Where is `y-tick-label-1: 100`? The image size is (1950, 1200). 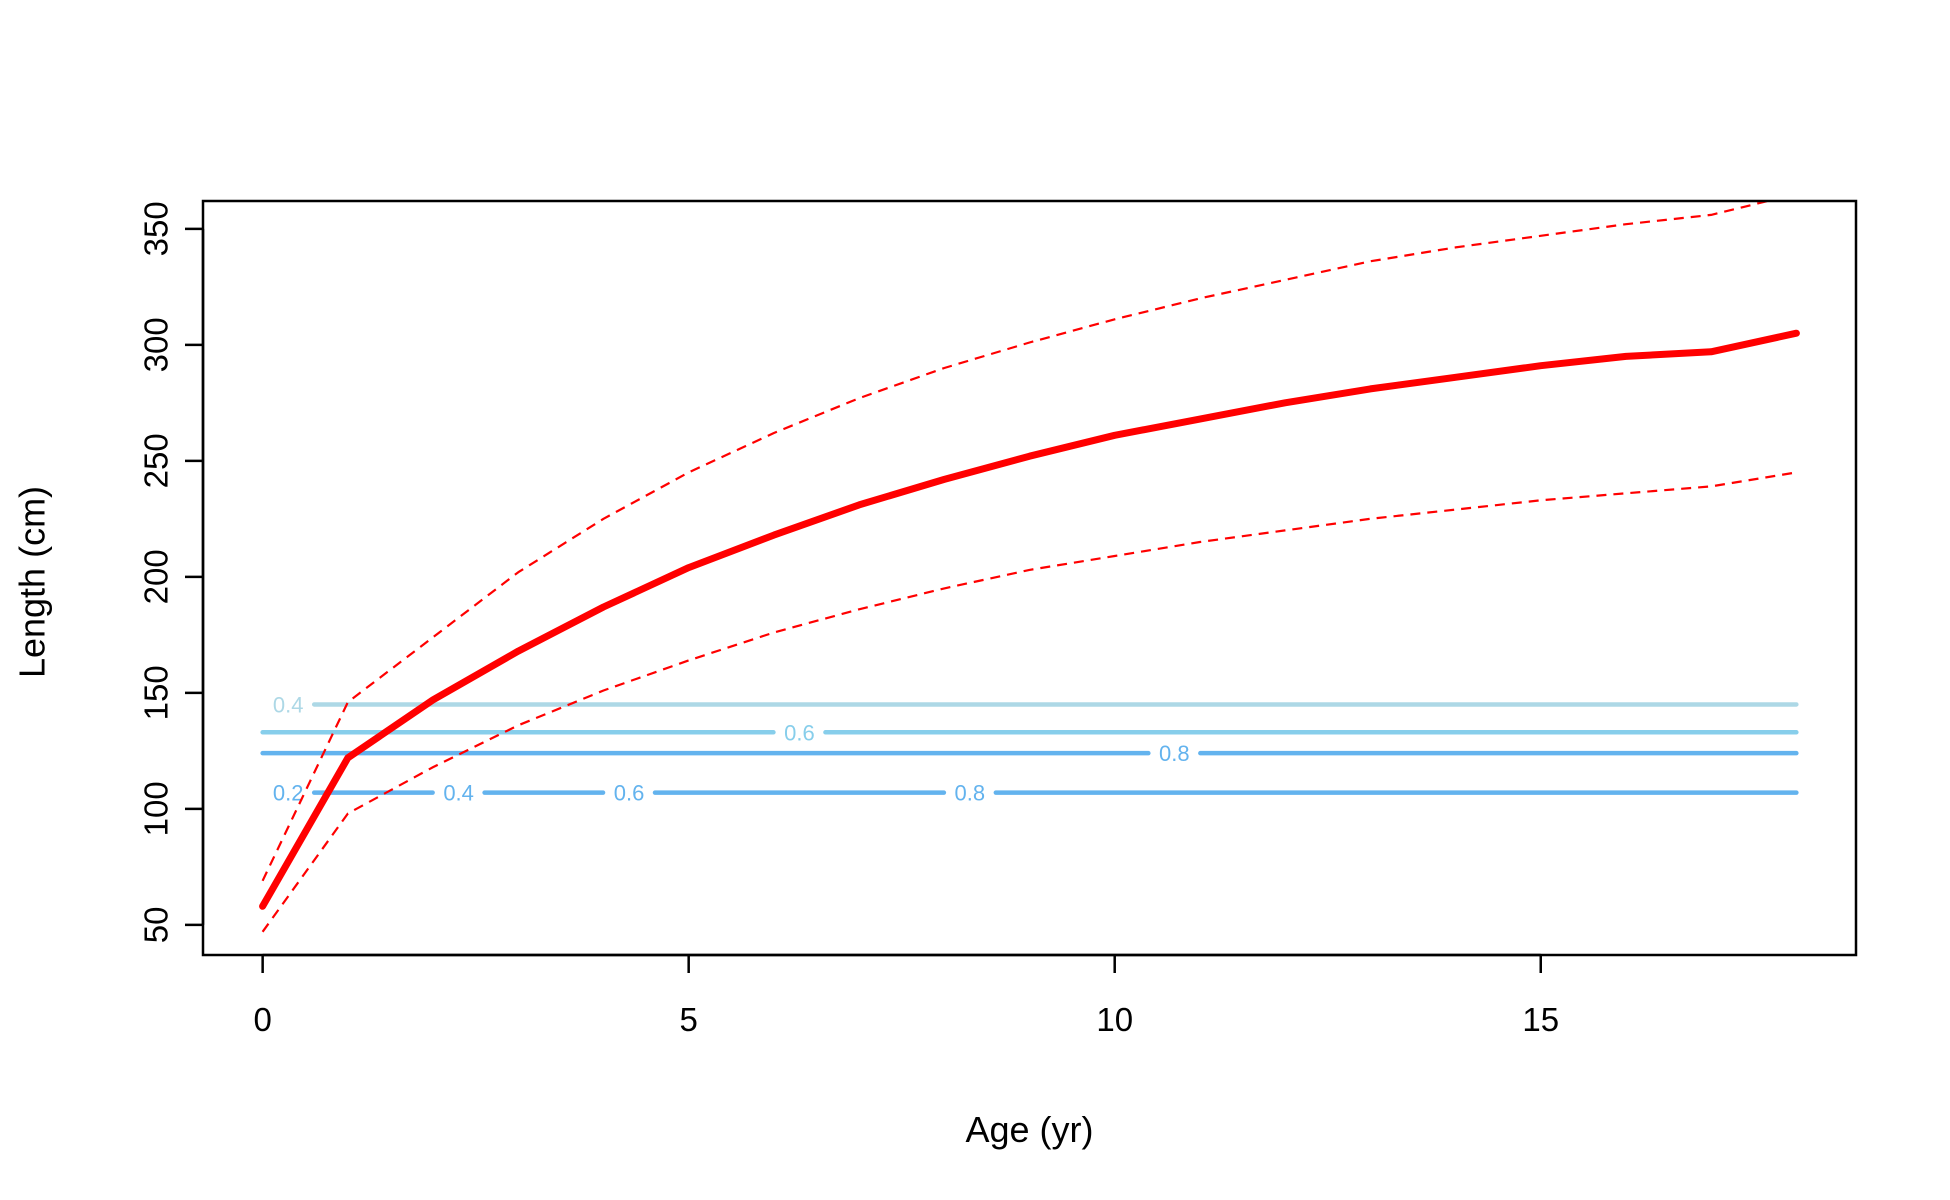 y-tick-label-1: 100 is located at coordinates (156, 808).